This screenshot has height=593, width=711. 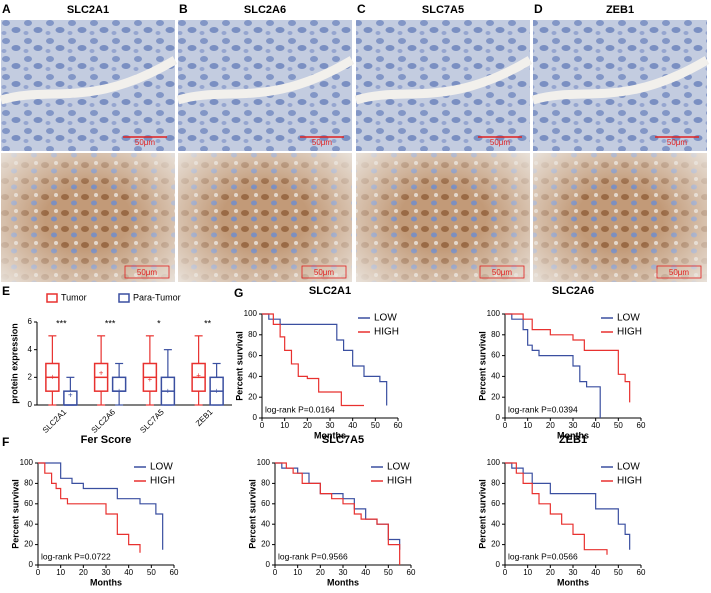 What do you see at coordinates (76, 556) in the screenshot?
I see `annotation: log-rank P=0.0722` at bounding box center [76, 556].